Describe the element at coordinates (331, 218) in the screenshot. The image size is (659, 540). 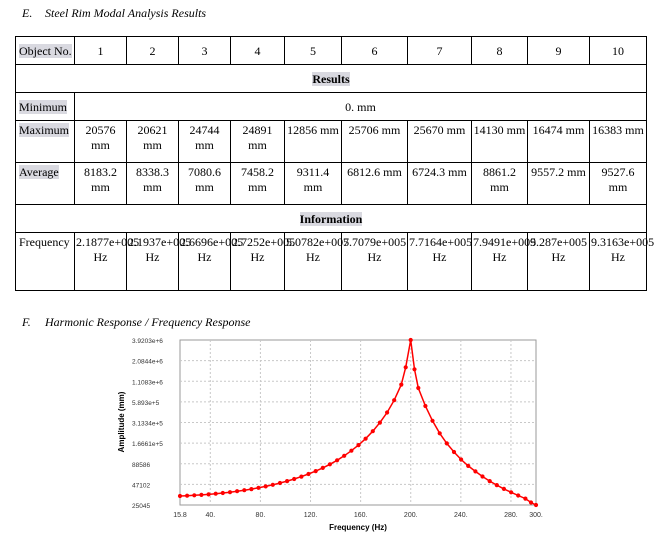
I see `information-title-row: Information` at that location.